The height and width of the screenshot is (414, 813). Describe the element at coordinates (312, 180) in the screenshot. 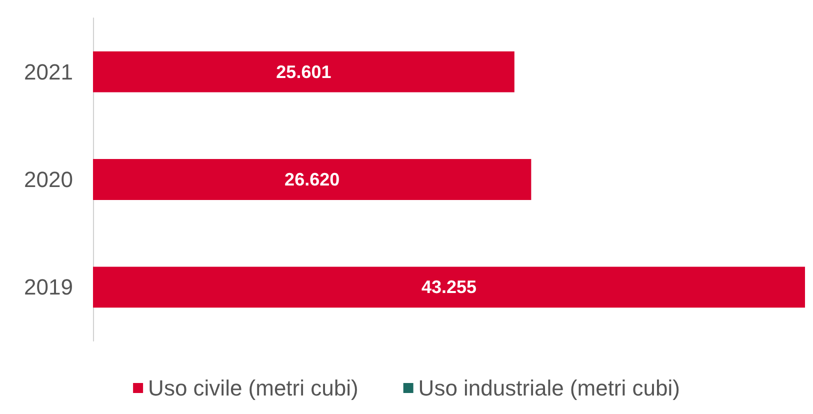

I see `data-label: 26.620` at that location.